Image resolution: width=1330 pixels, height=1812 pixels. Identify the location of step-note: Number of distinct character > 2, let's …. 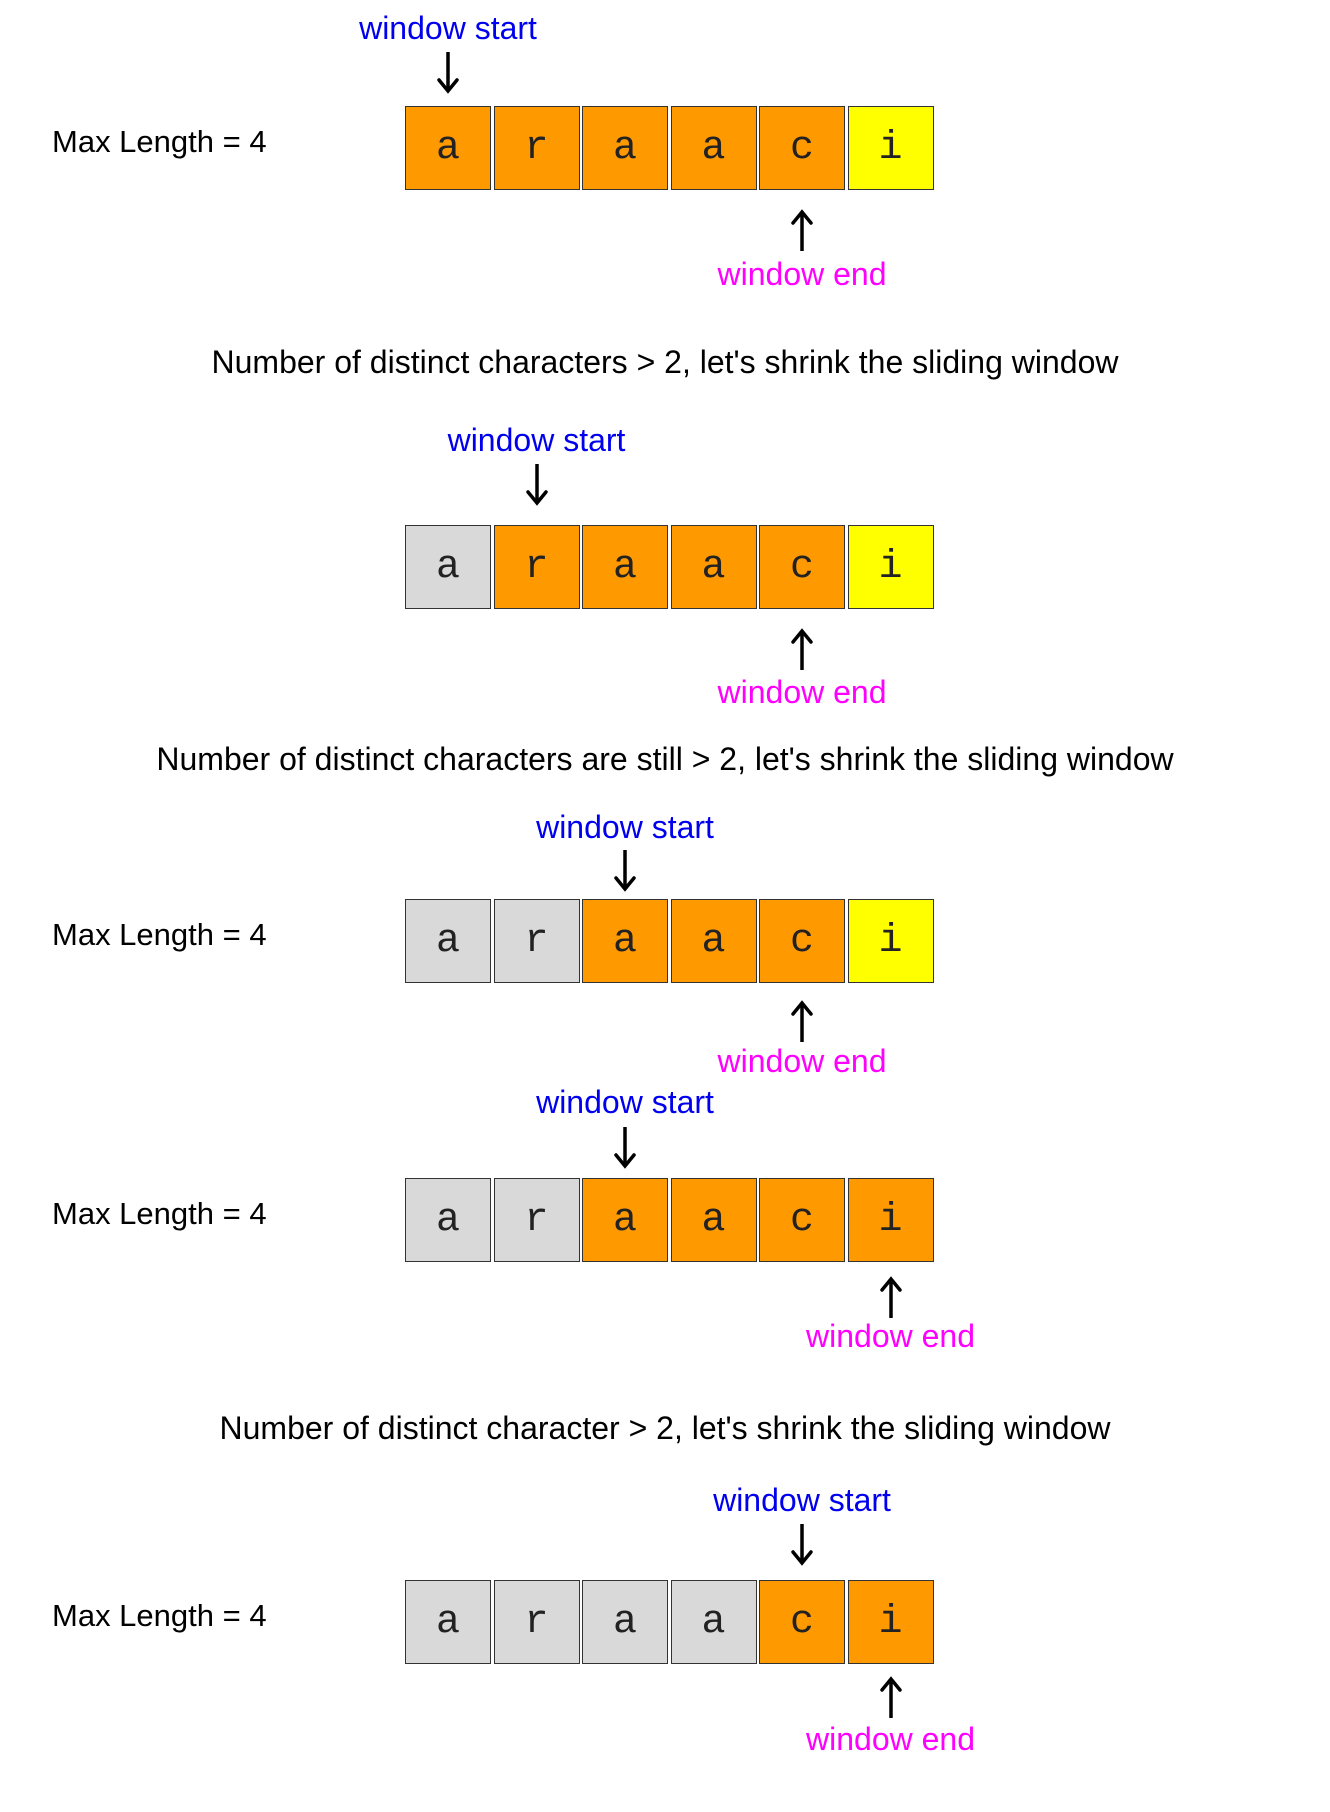
(665, 1428).